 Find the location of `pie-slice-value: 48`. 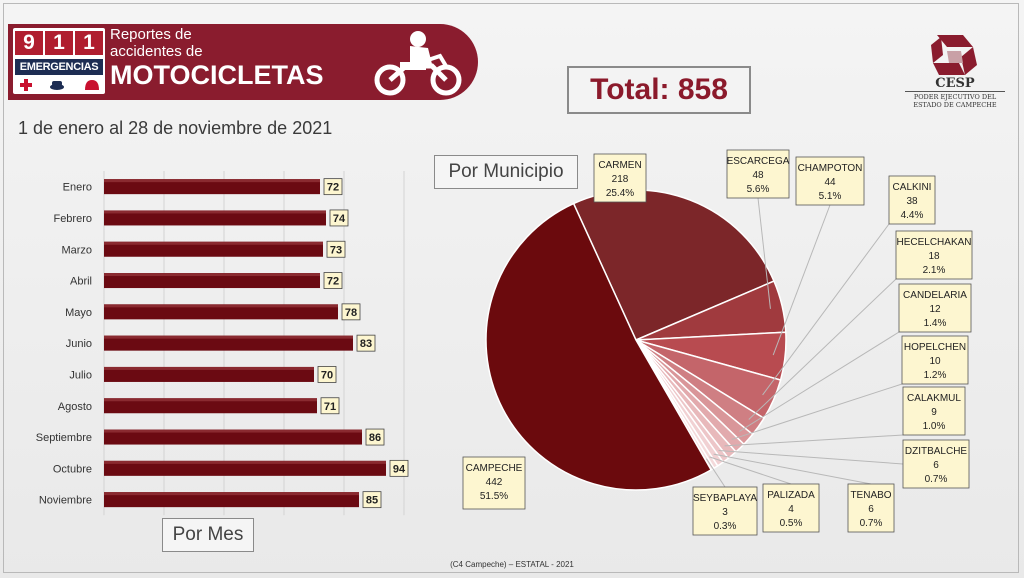

pie-slice-value: 48 is located at coordinates (758, 175).